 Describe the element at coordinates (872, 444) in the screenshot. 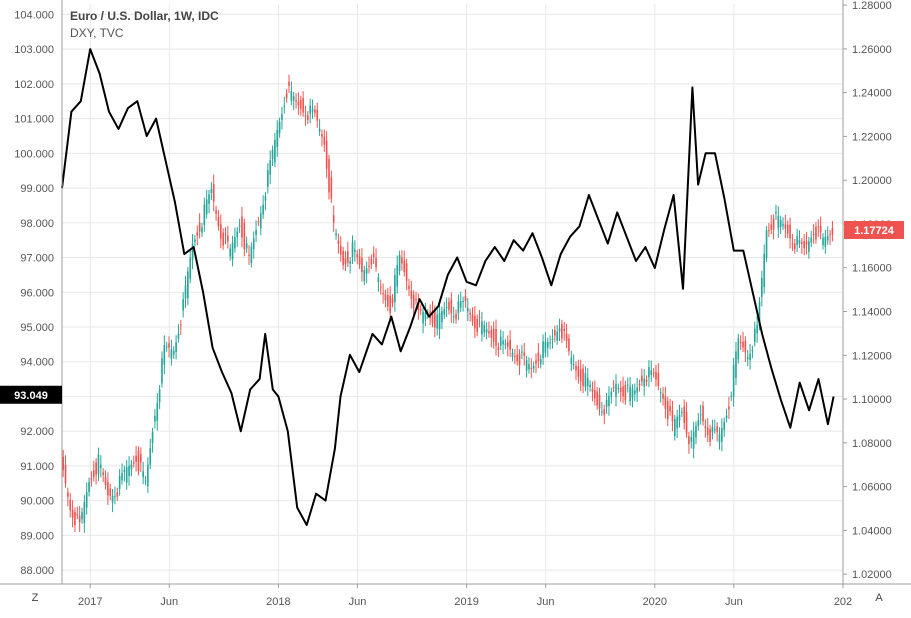

I see `right-tick-label: 1.08000` at that location.